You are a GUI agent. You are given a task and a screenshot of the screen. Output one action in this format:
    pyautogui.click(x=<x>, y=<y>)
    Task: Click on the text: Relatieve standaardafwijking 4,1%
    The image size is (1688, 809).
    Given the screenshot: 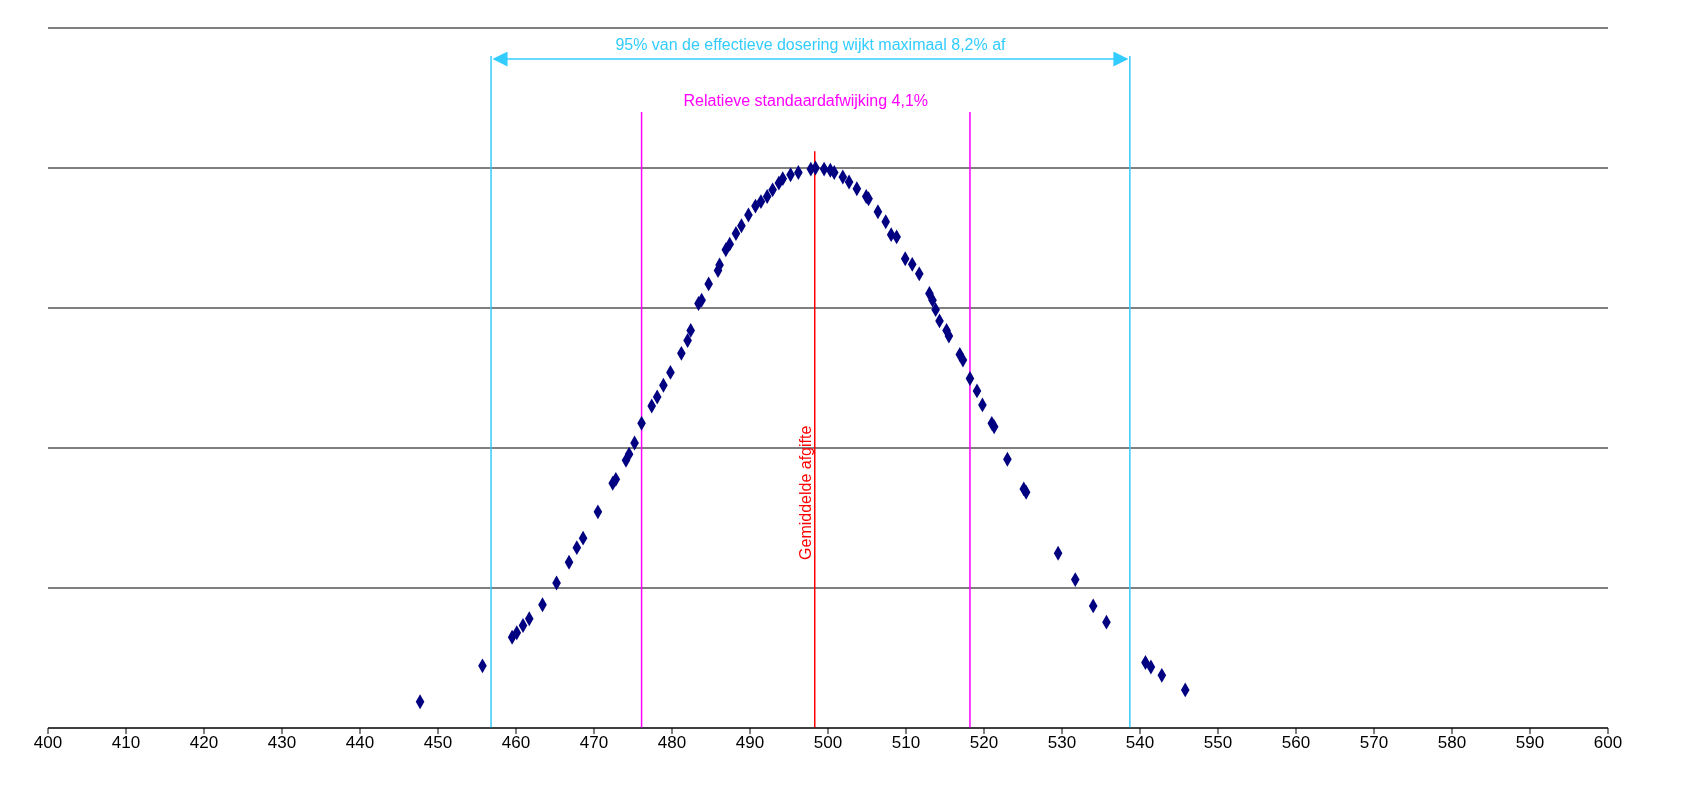 What is the action you would take?
    pyautogui.click(x=806, y=100)
    